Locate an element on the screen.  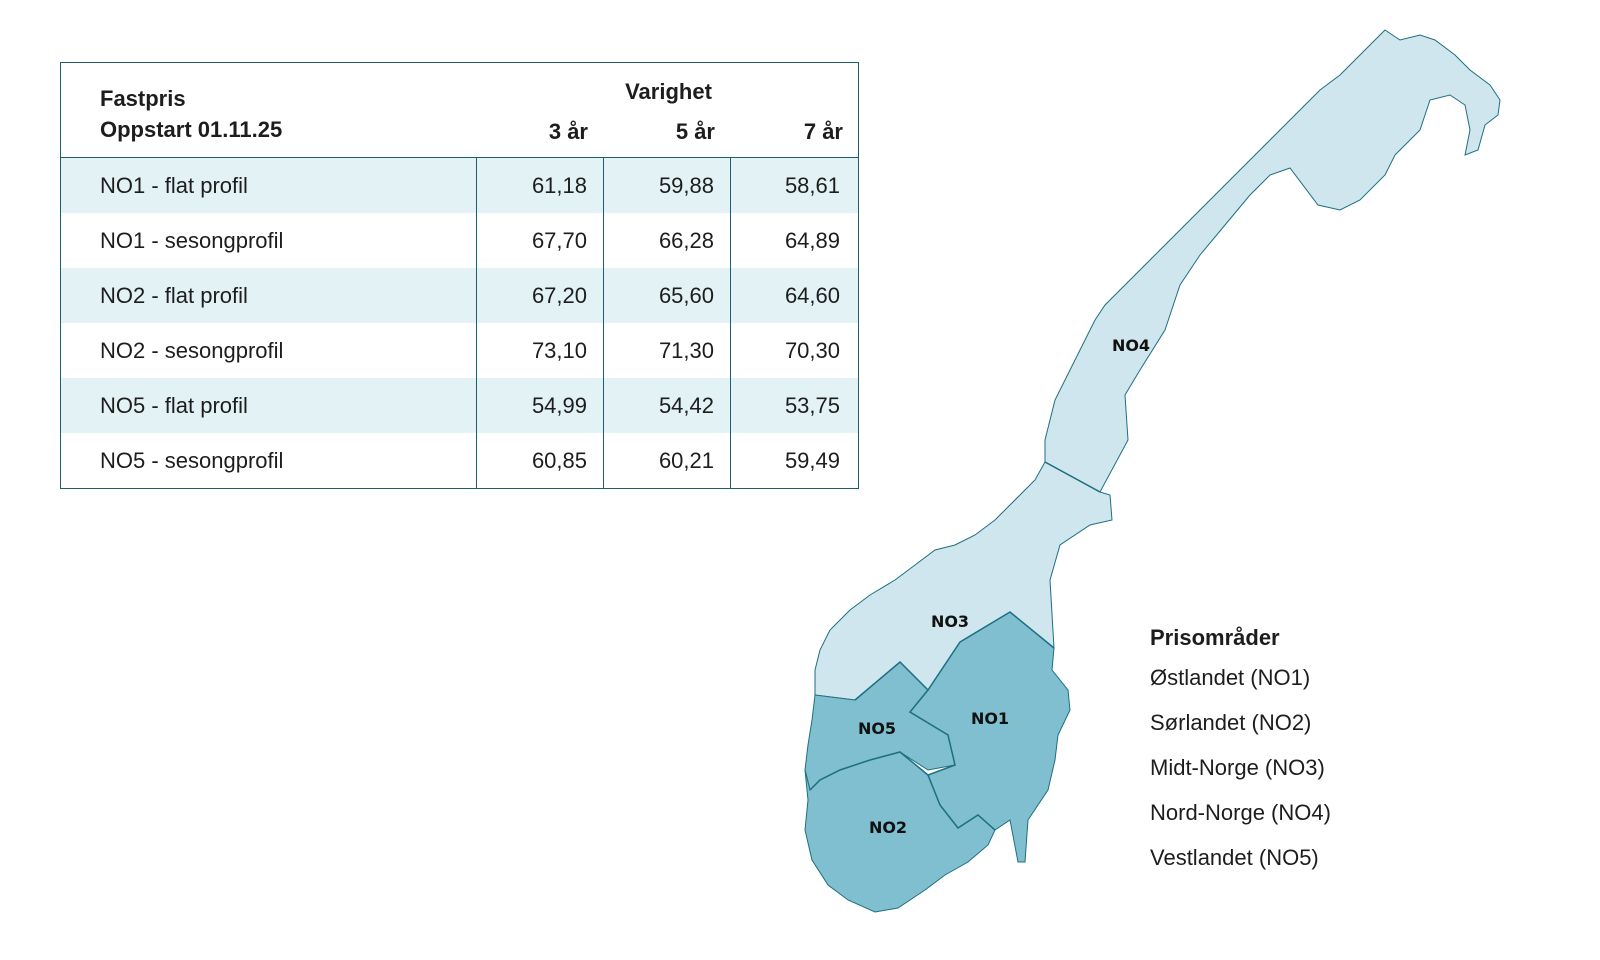
region-borders is located at coordinates (955, 646).